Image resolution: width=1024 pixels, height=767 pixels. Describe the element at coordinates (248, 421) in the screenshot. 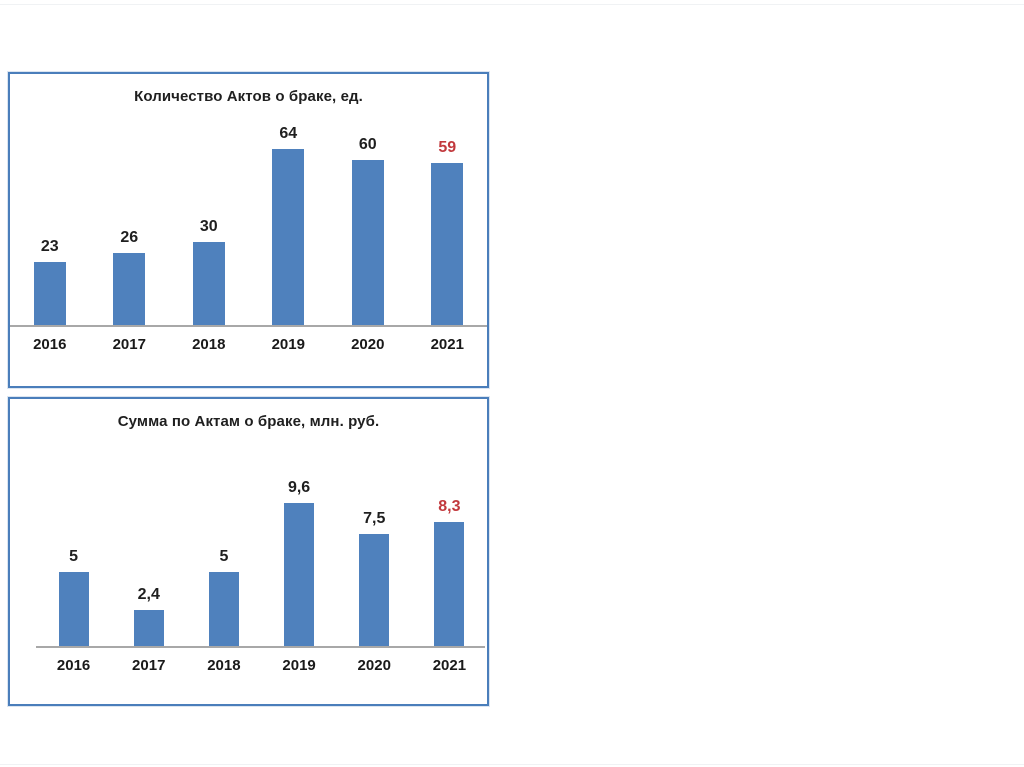

I see `chart-title: Сумма по Актам о браке, млн. руб.` at that location.